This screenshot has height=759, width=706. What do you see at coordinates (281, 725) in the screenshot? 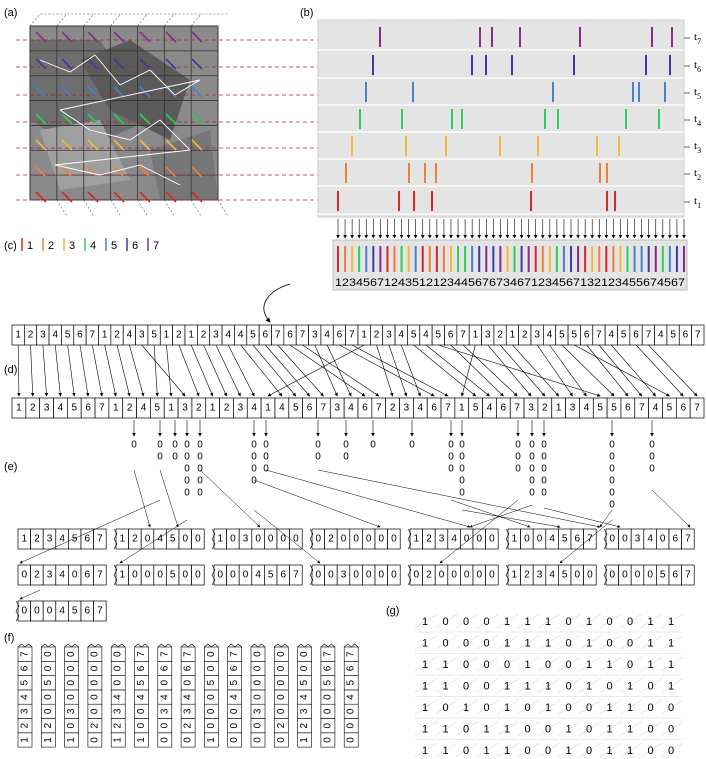
I see `f-digit: 2` at bounding box center [281, 725].